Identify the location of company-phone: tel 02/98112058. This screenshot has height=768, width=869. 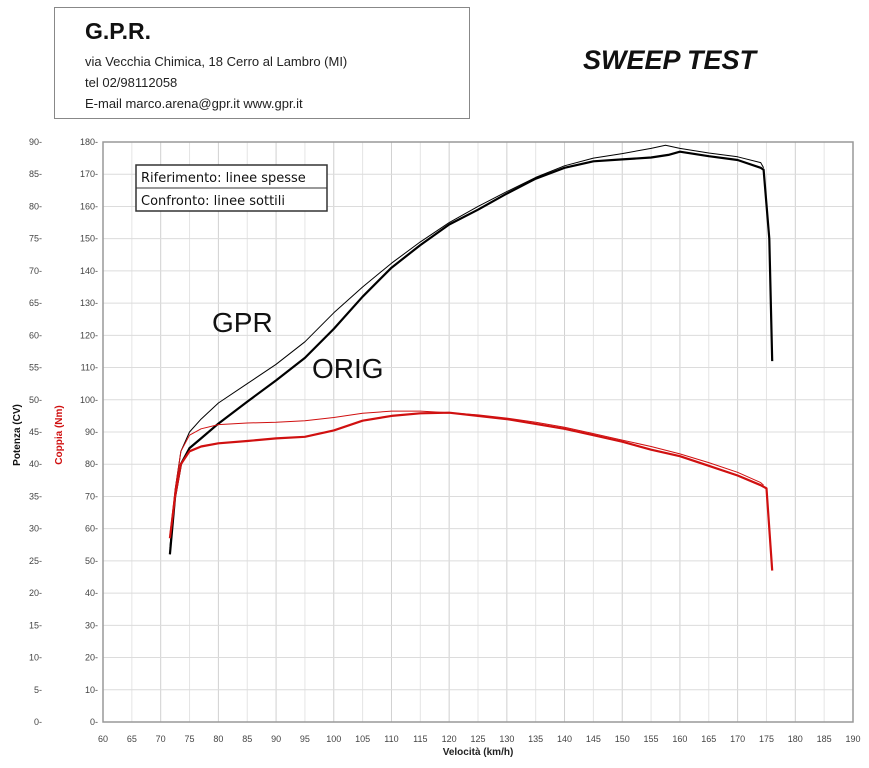
(131, 82).